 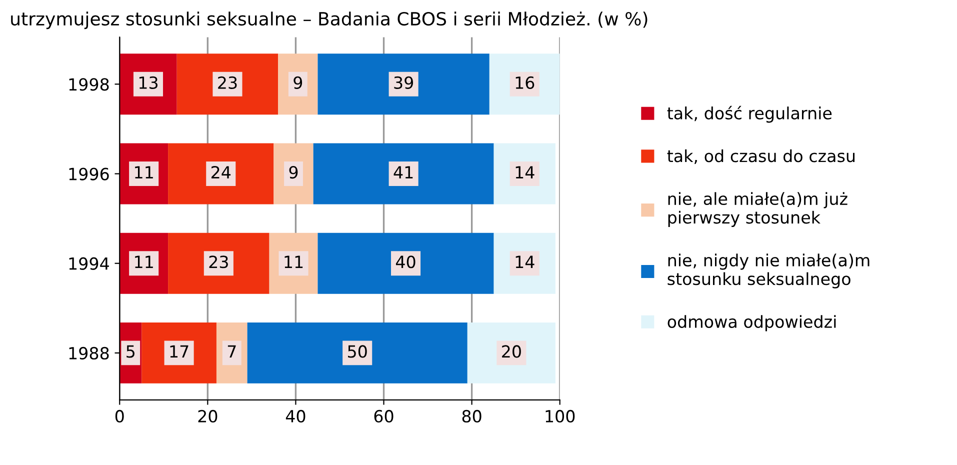 I want to click on data-label: 17, so click(x=179, y=351).